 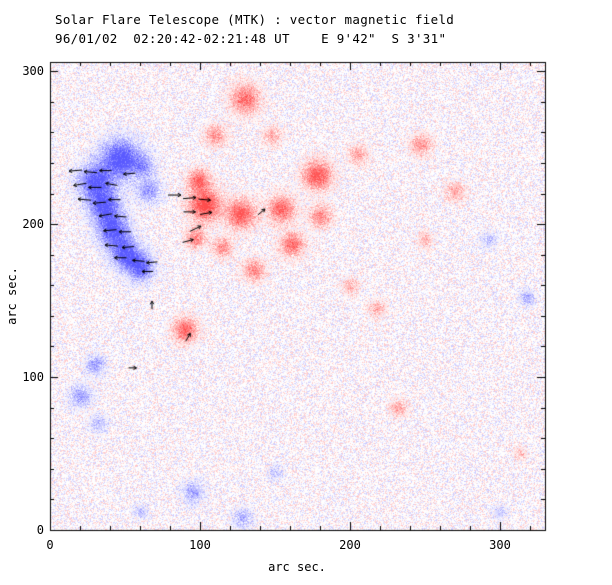 What do you see at coordinates (33, 71) in the screenshot?
I see `y-tick-label: 300` at bounding box center [33, 71].